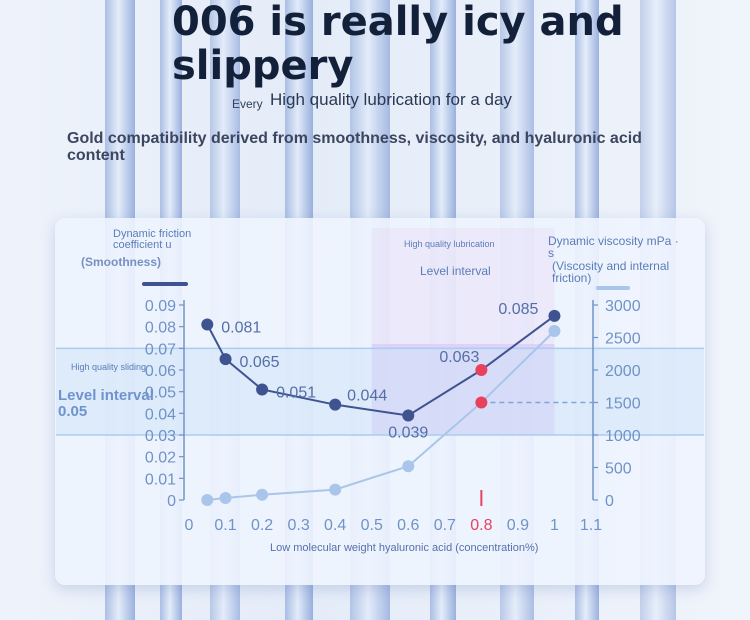  What do you see at coordinates (591, 525) in the screenshot?
I see `x-tick-label: 1.1` at bounding box center [591, 525].